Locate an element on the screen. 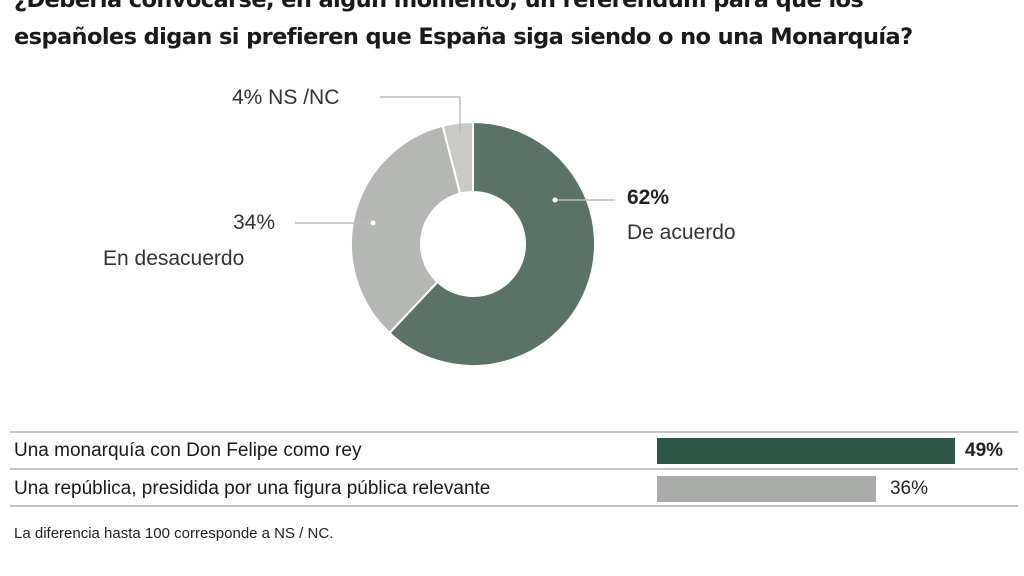  leader-ns-nc is located at coordinates (420, 114).